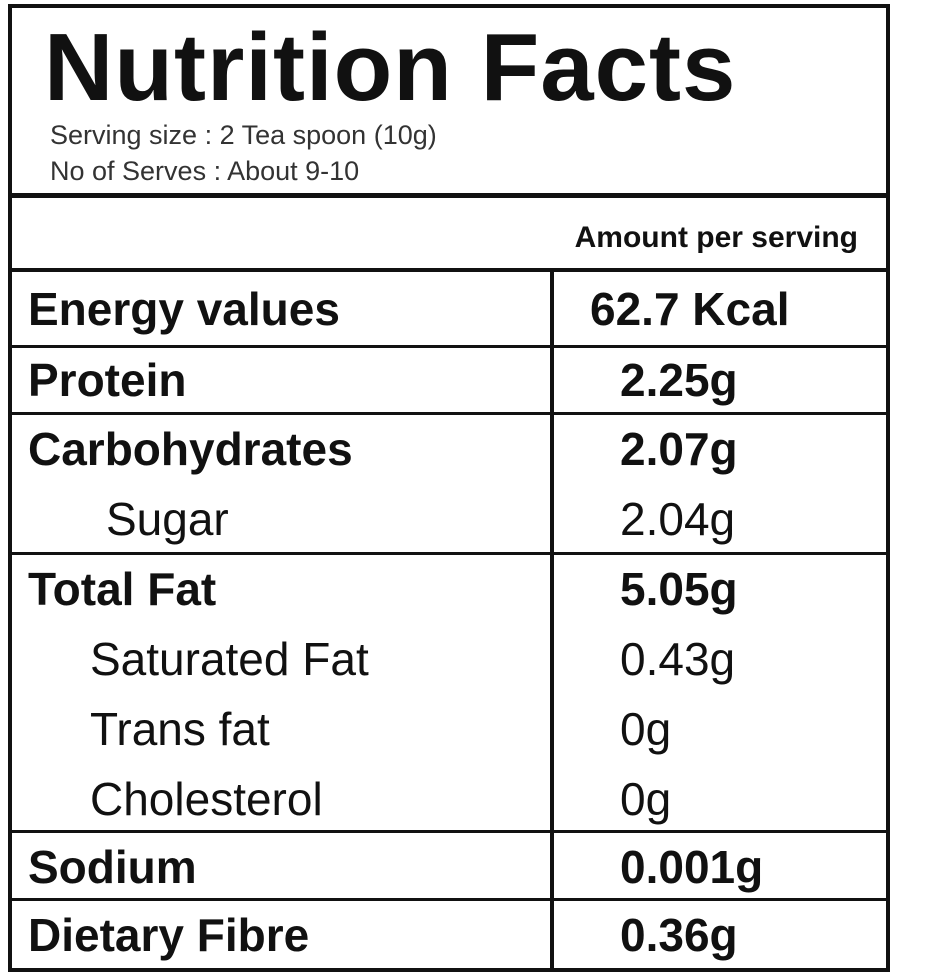  I want to click on row-label: Total Fat, so click(122, 589).